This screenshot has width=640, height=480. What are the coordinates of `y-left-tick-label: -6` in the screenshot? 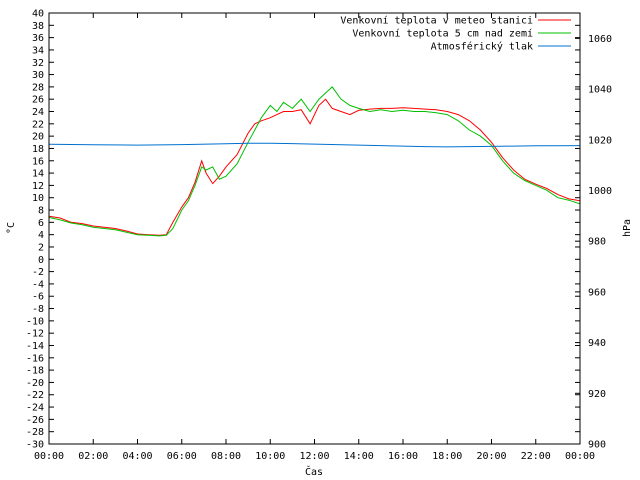 It's located at (38, 297).